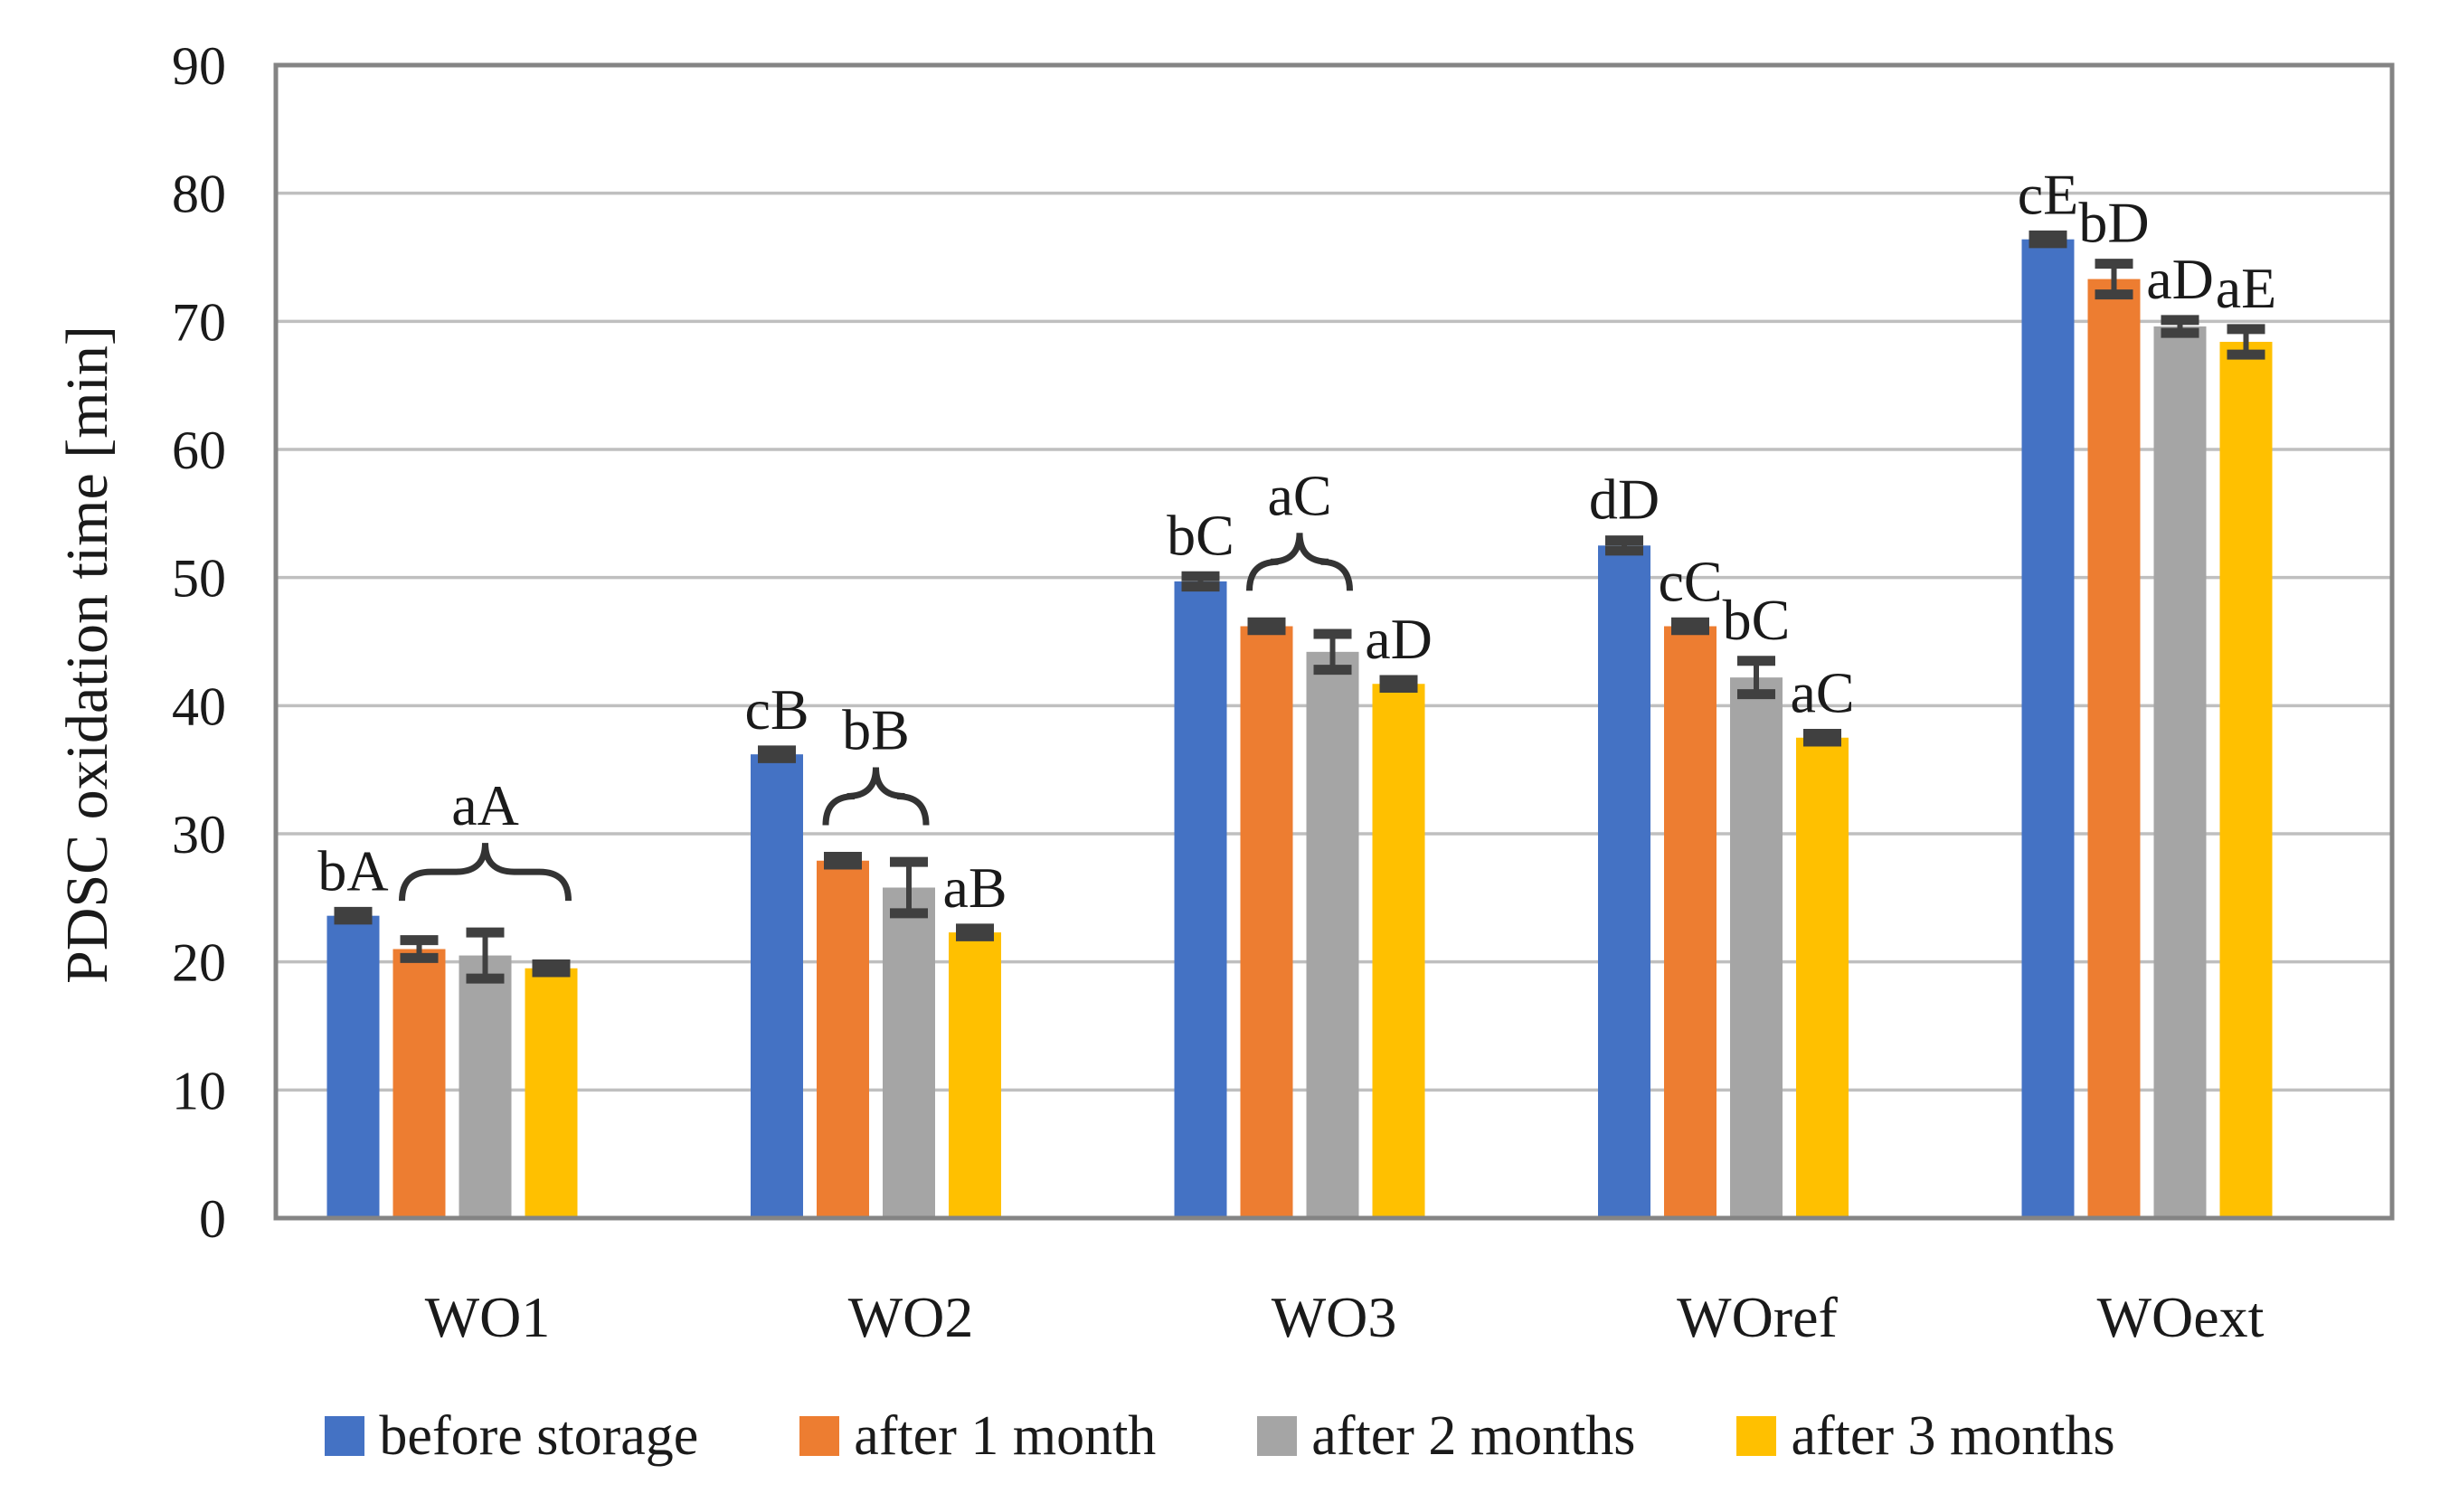 This screenshot has height=1512, width=2440. I want to click on annotation-aB-wo2: aB, so click(975, 887).